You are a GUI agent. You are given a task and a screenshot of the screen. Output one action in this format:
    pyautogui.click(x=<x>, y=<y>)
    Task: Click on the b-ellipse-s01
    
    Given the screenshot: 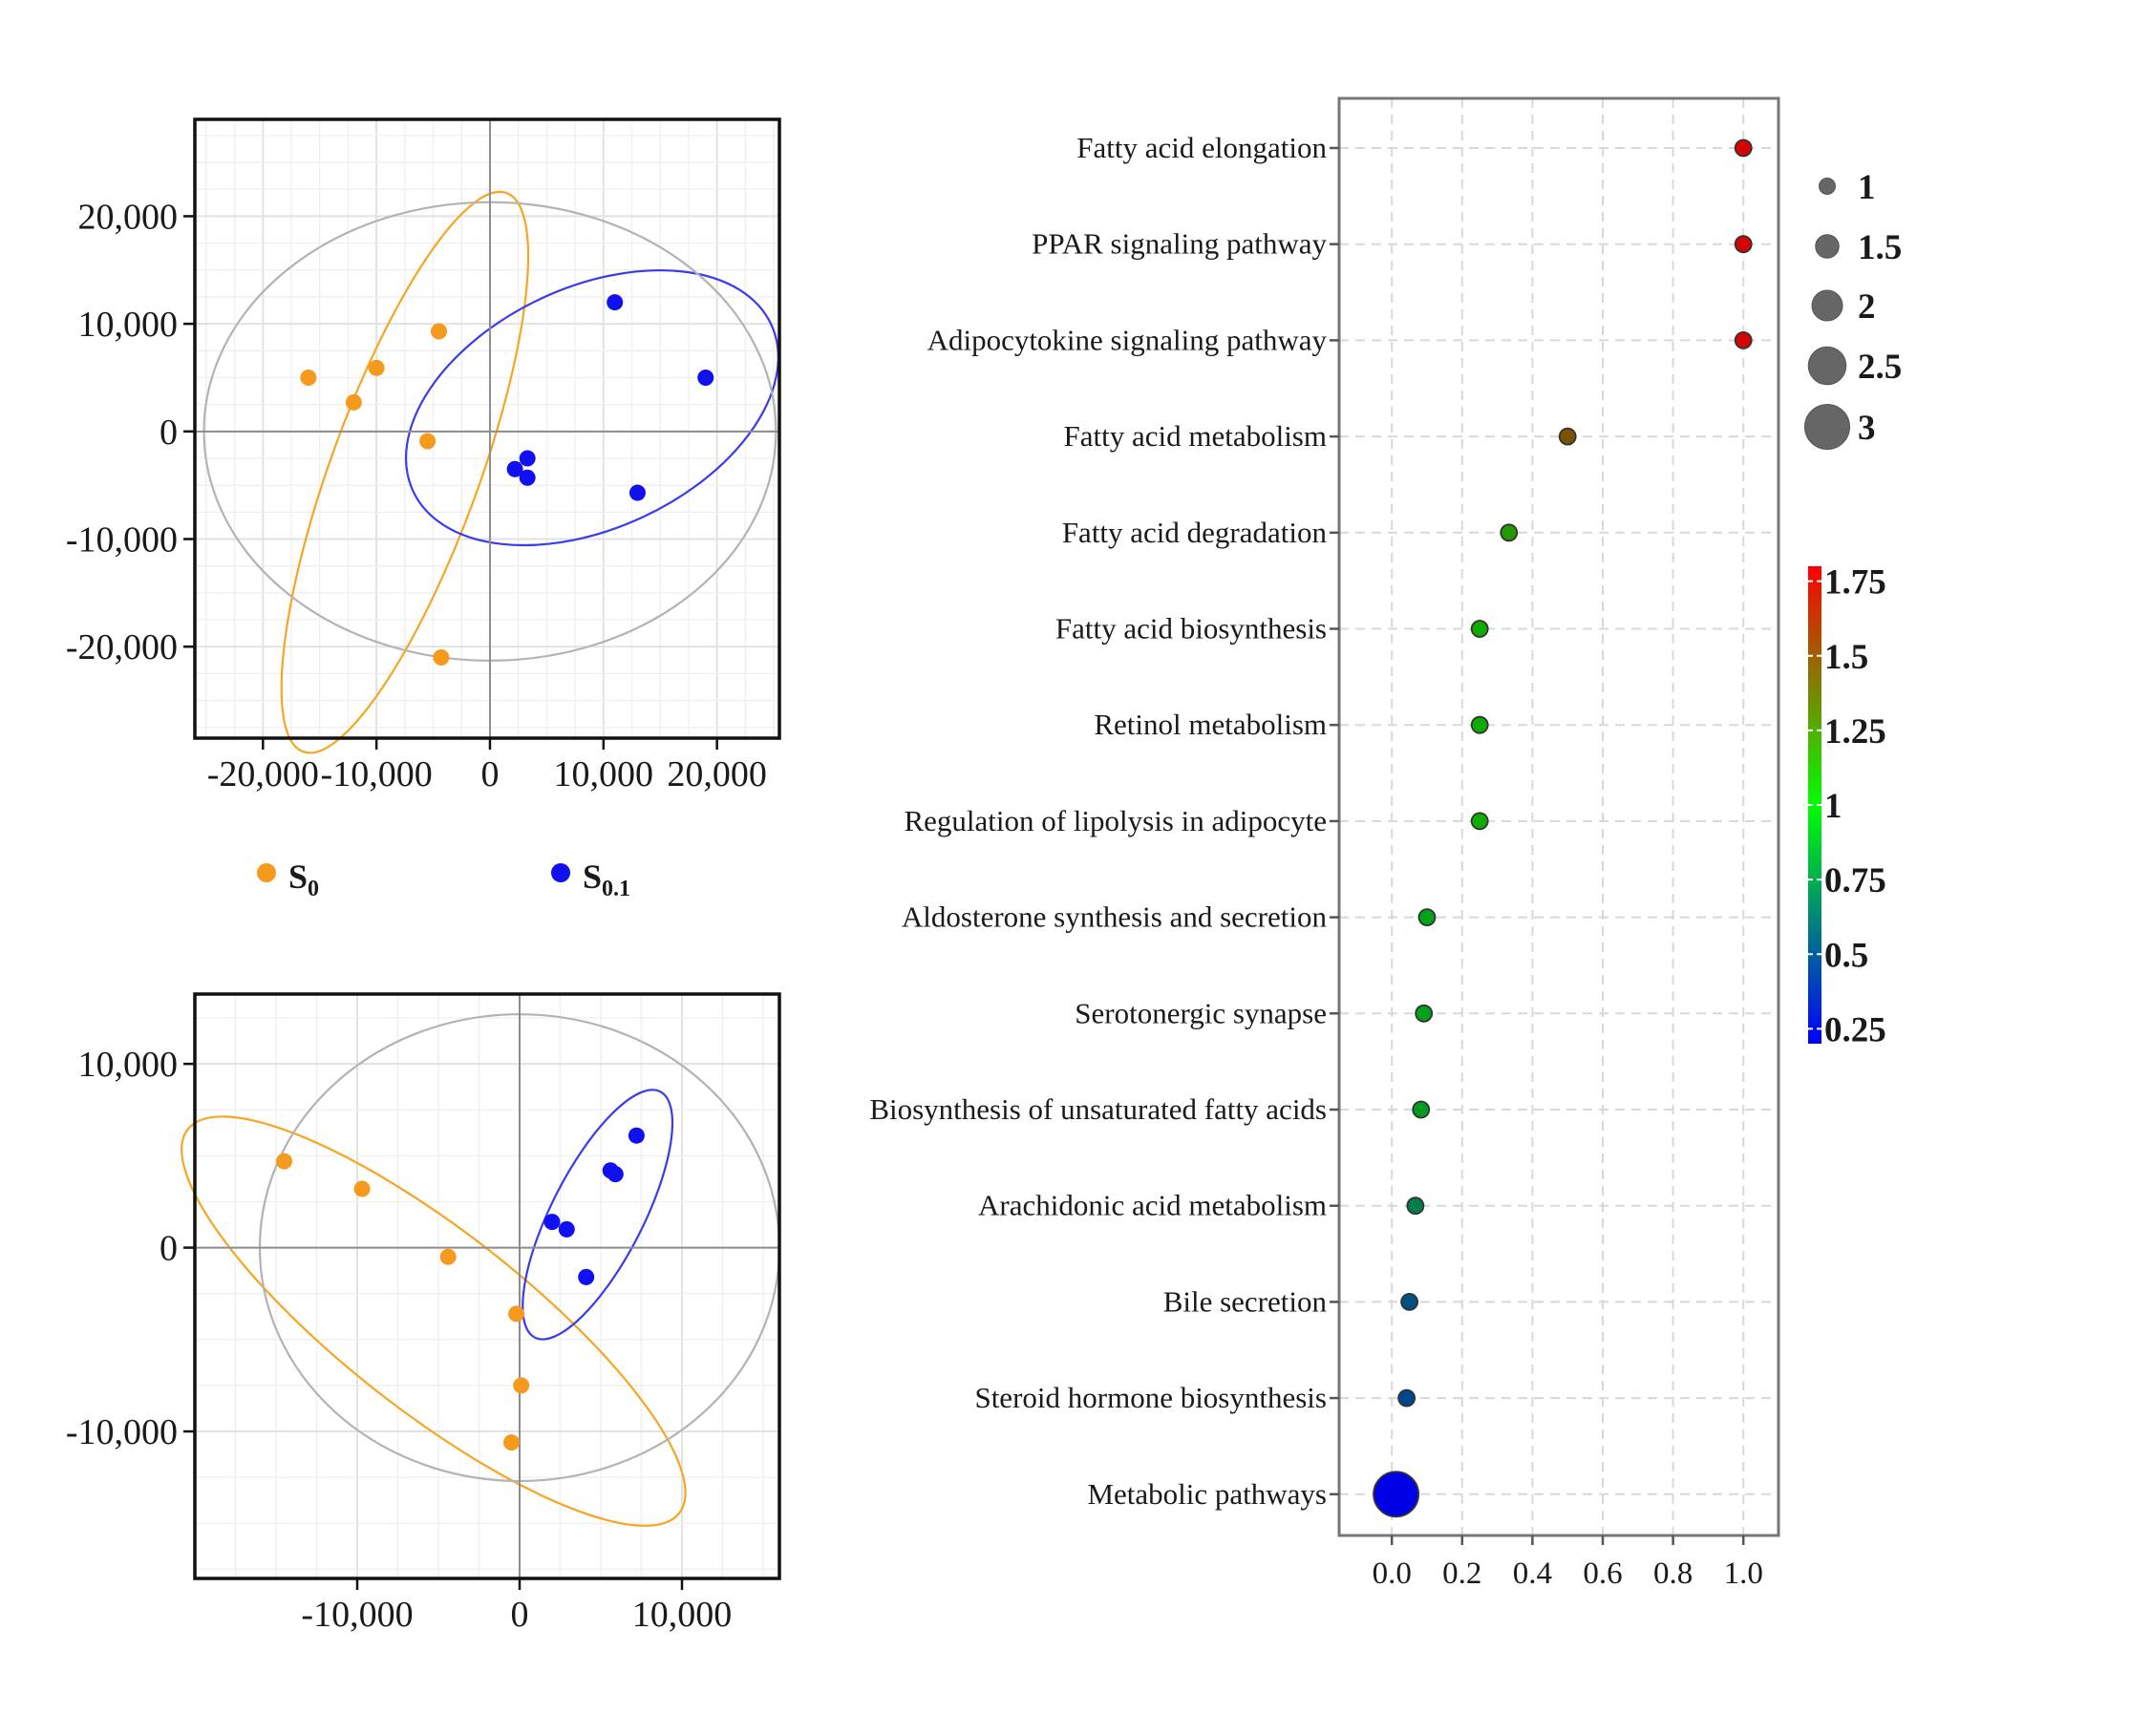 What is the action you would take?
    pyautogui.click(x=598, y=1215)
    